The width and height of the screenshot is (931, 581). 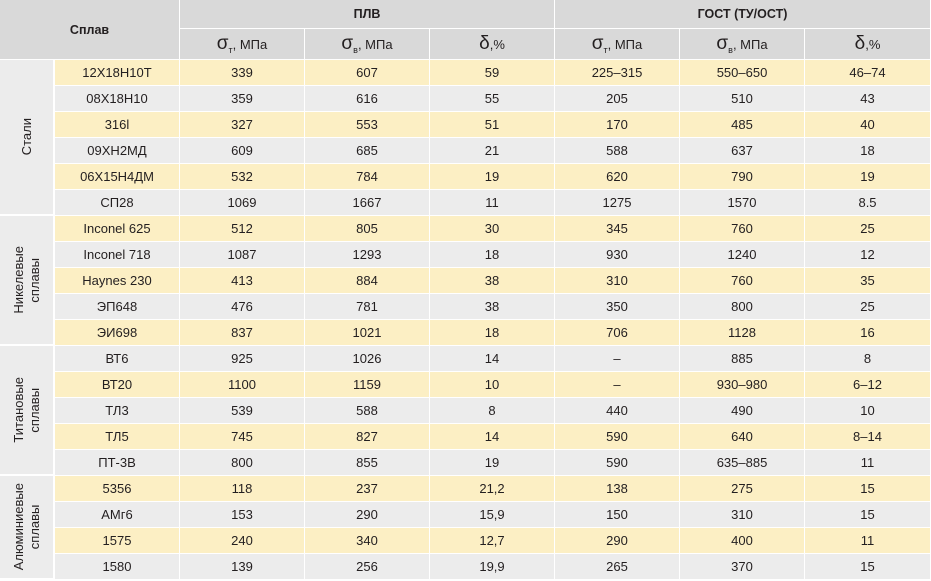 I want to click on value-cell: 1240, so click(x=742, y=255).